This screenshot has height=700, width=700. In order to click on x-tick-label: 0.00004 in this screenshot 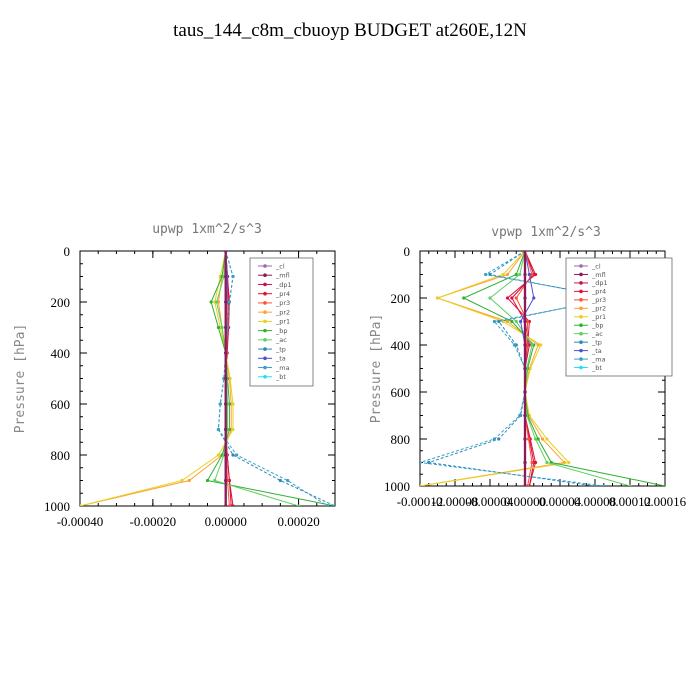, I will do `click(560, 501)`.